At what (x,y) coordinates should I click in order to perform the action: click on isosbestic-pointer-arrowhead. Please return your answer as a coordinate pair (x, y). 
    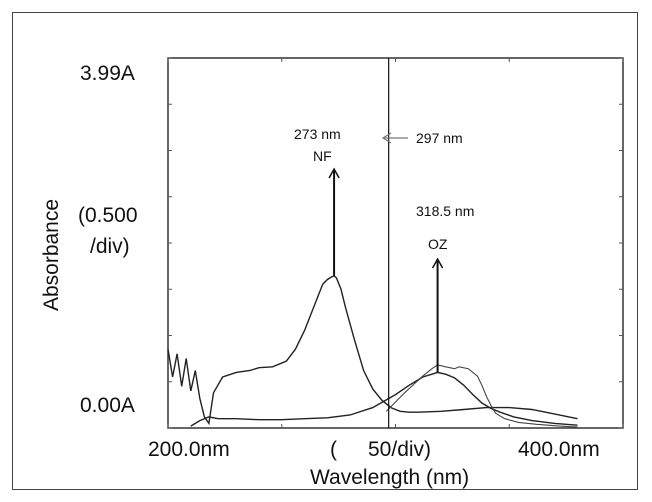
    Looking at the image, I should click on (386, 138).